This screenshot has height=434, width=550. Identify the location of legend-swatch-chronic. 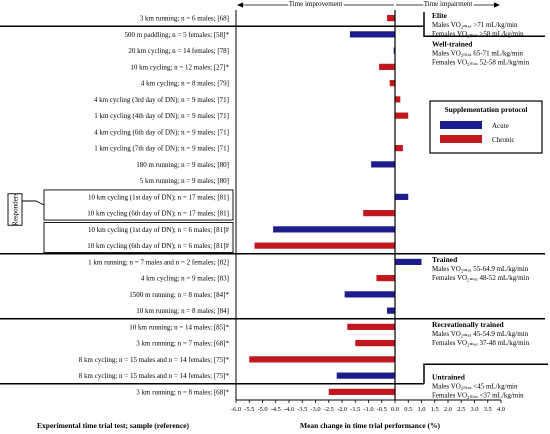
(461, 139).